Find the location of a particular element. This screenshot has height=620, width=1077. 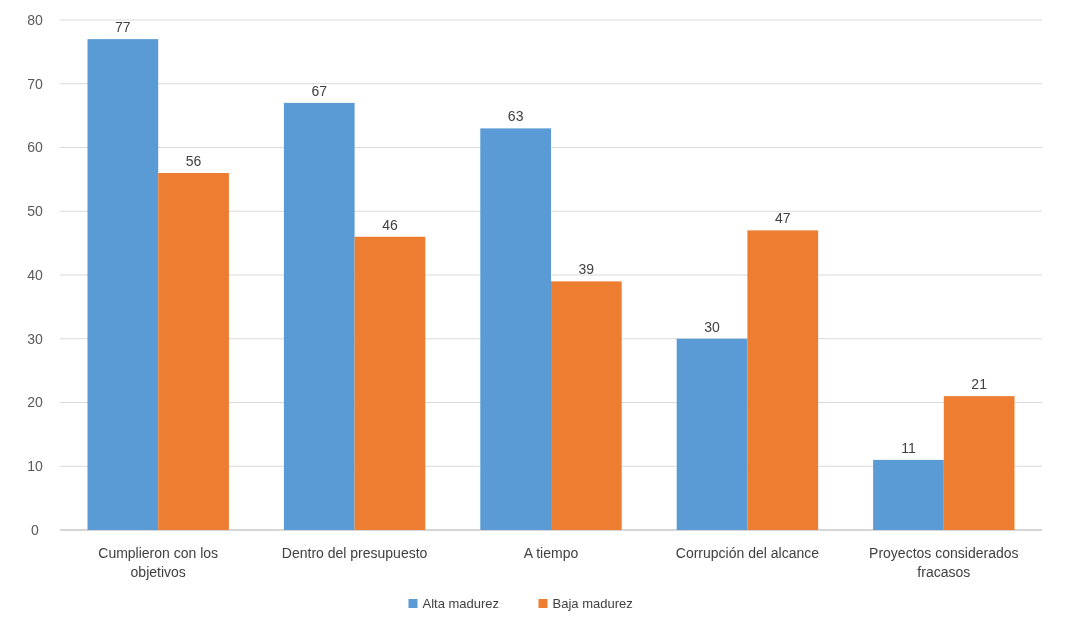

data-label: 63 is located at coordinates (515, 116).